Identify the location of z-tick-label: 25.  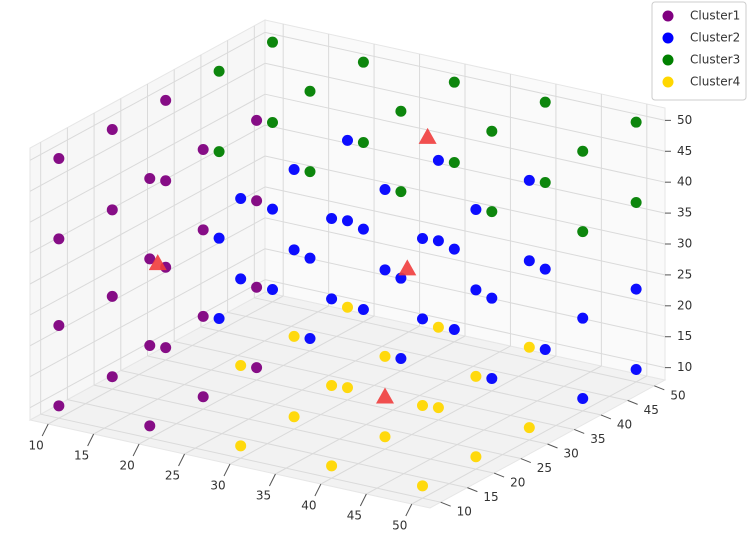
(684, 274).